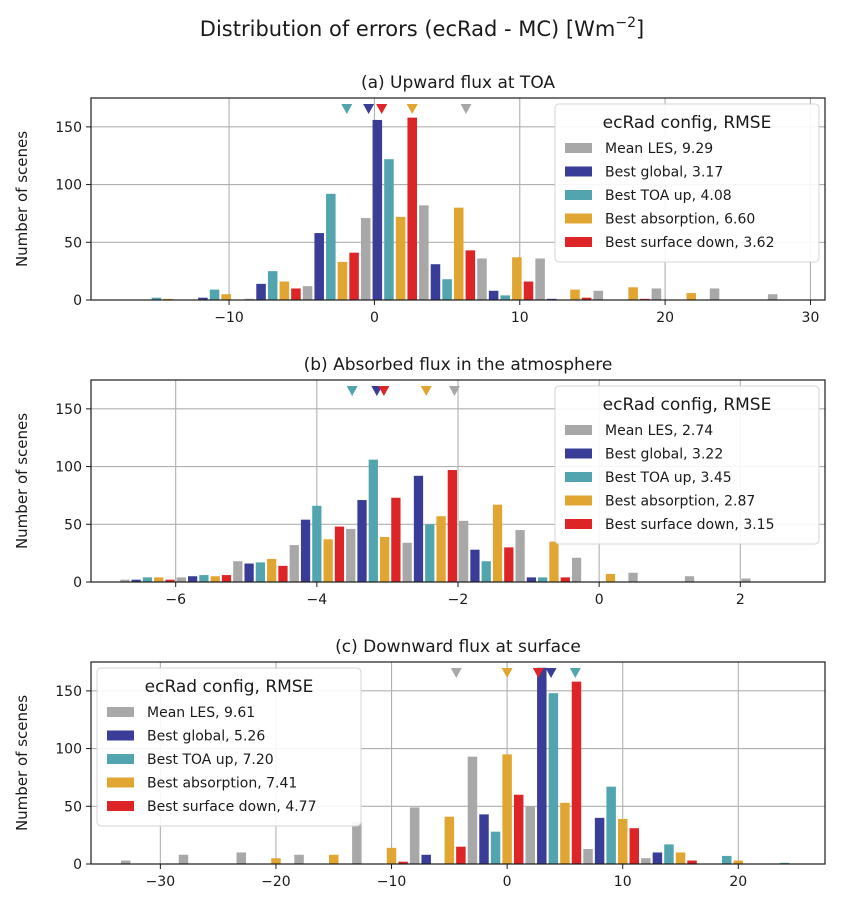 The image size is (850, 918). Describe the element at coordinates (161, 882) in the screenshot. I see `x-tick-label: −30` at that location.